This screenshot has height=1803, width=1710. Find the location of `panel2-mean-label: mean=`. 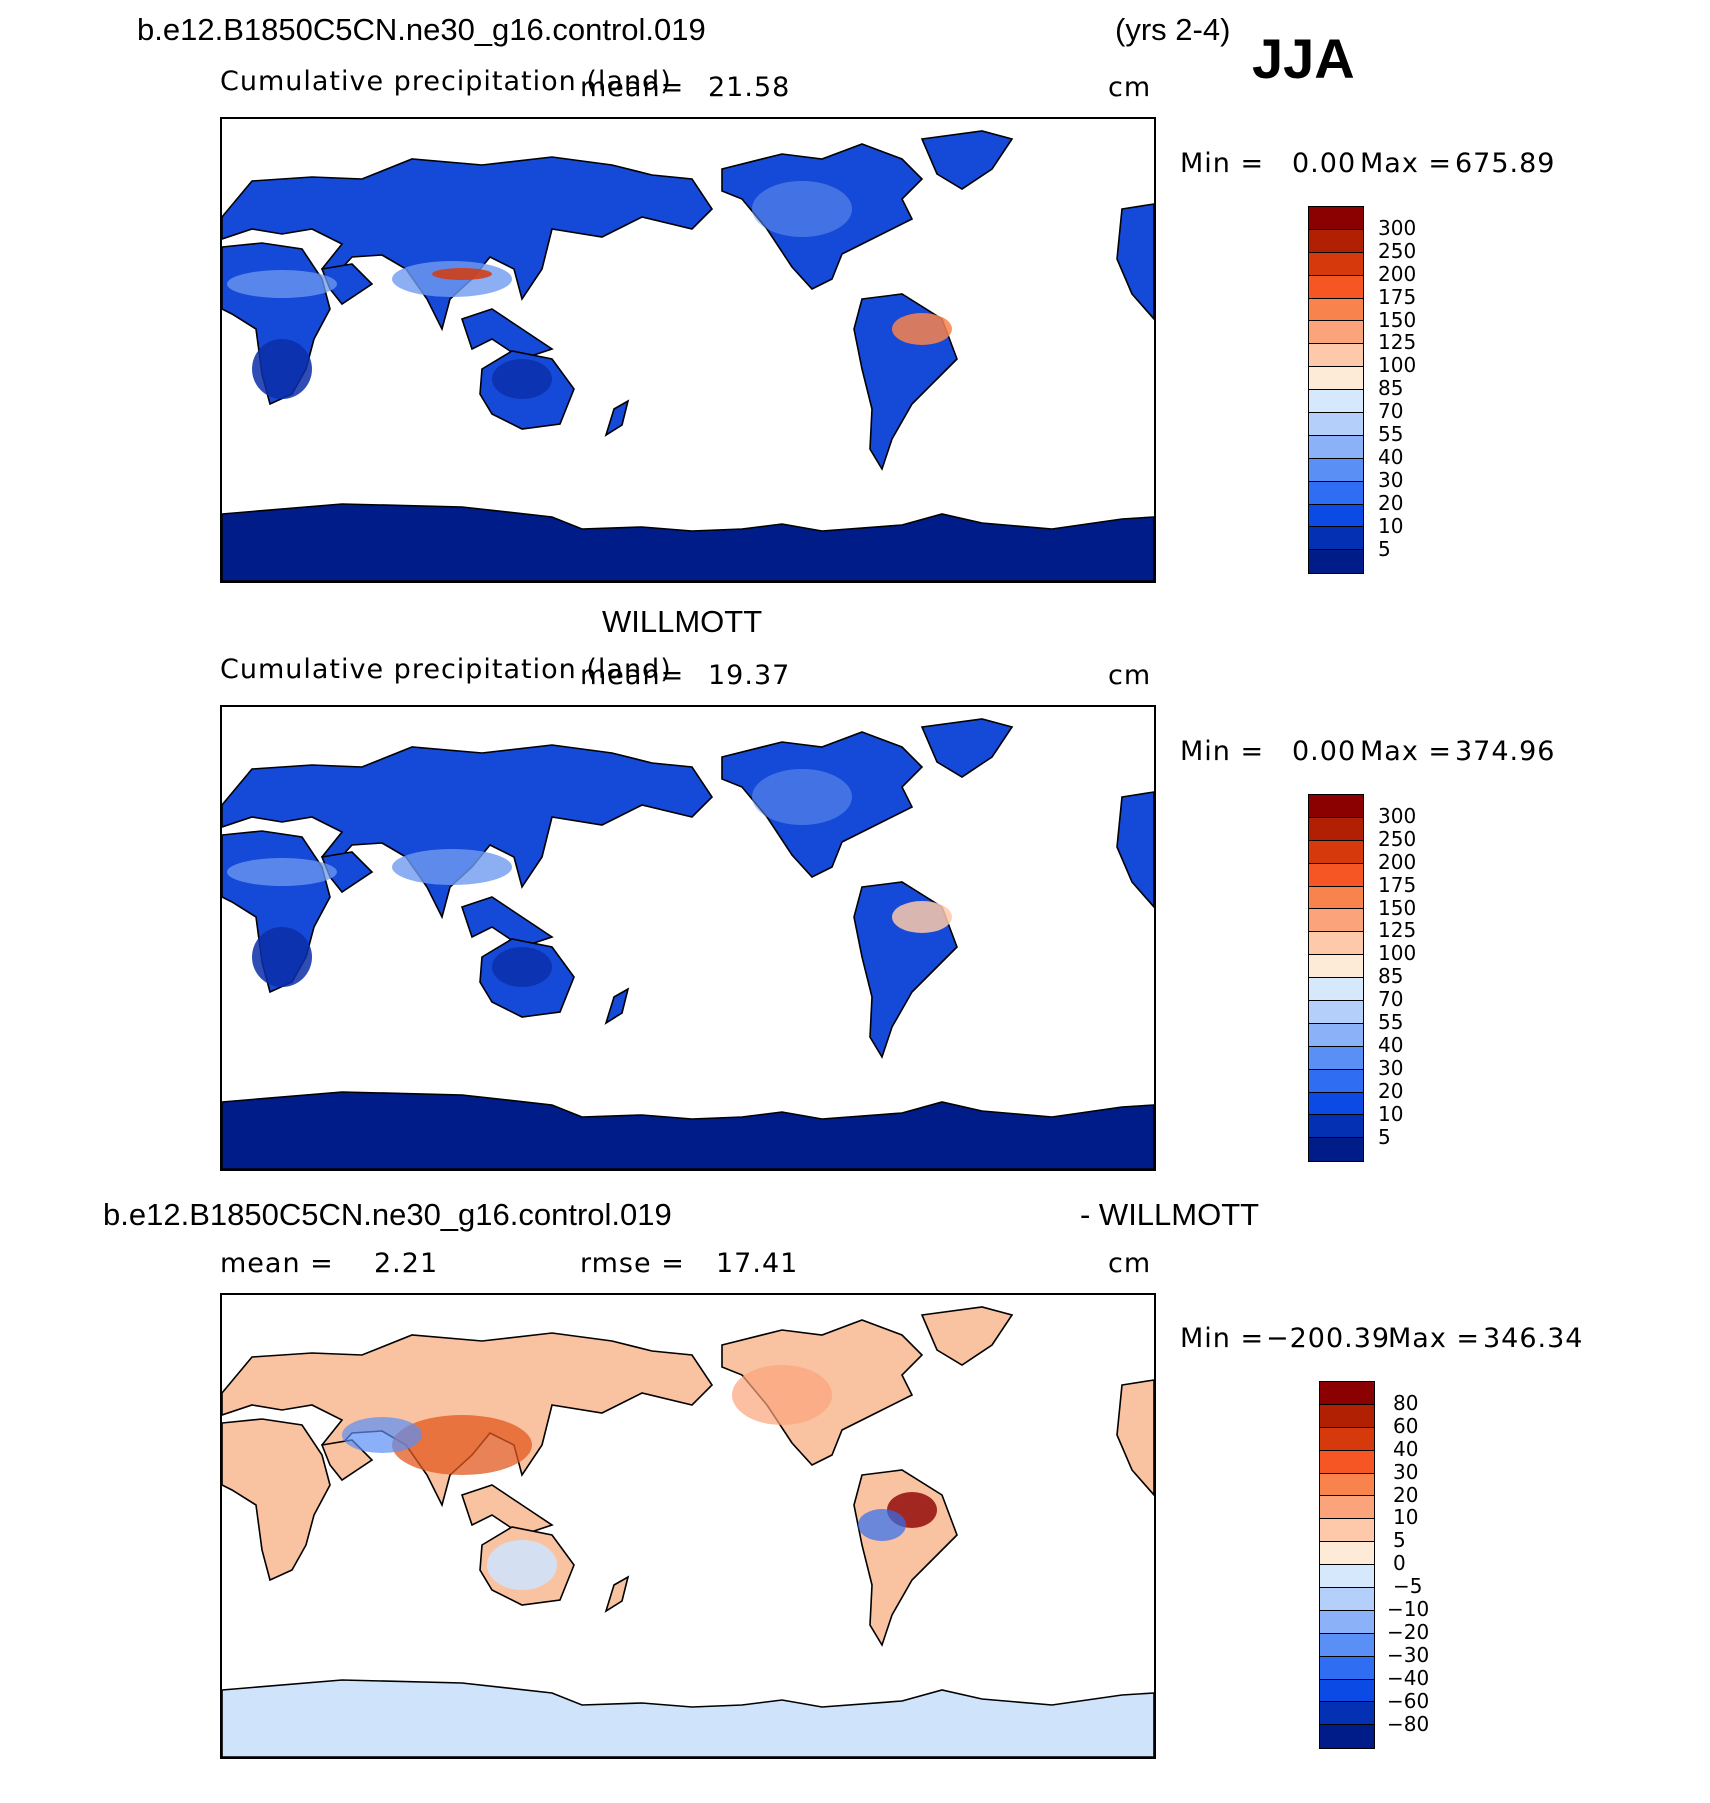

panel2-mean-label: mean= is located at coordinates (632, 675).